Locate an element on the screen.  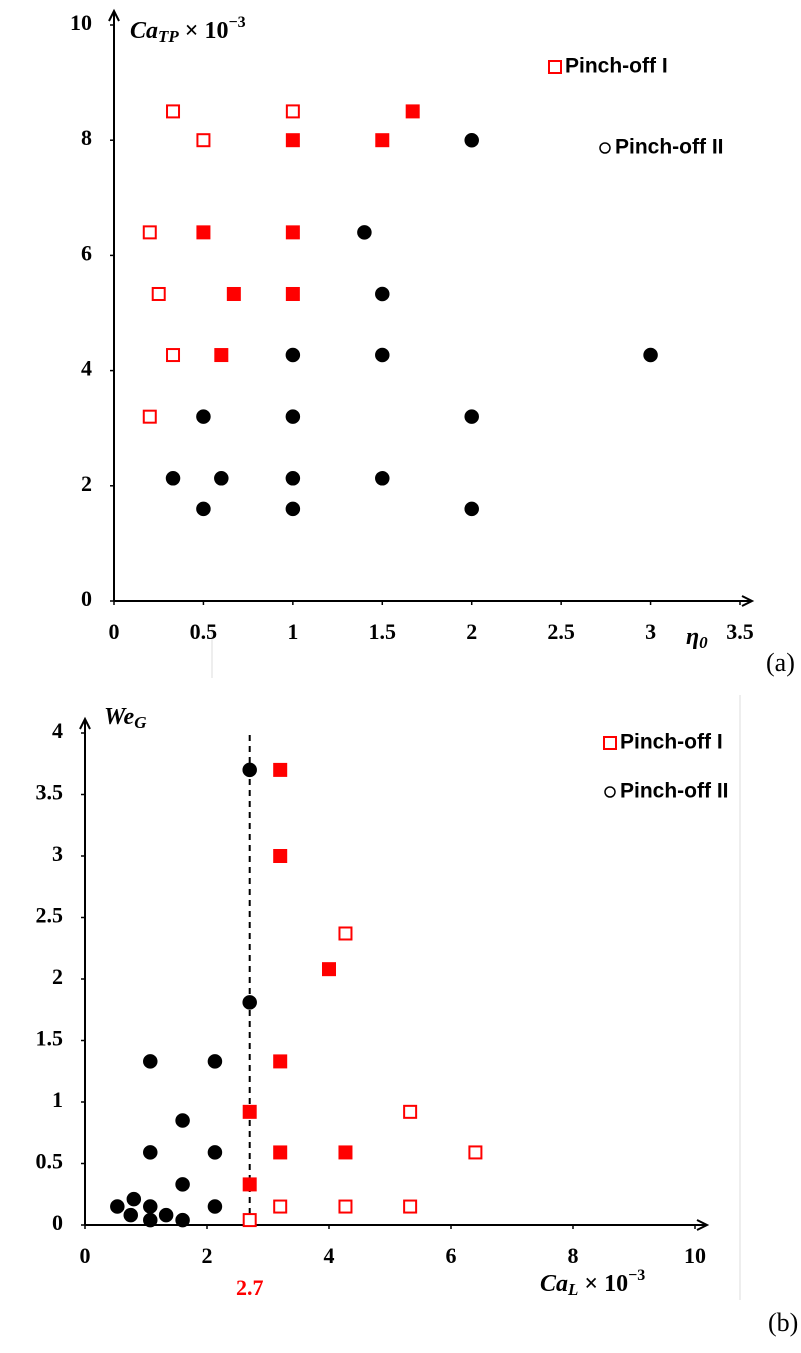
x-tick-label: 8 is located at coordinates (573, 1255).